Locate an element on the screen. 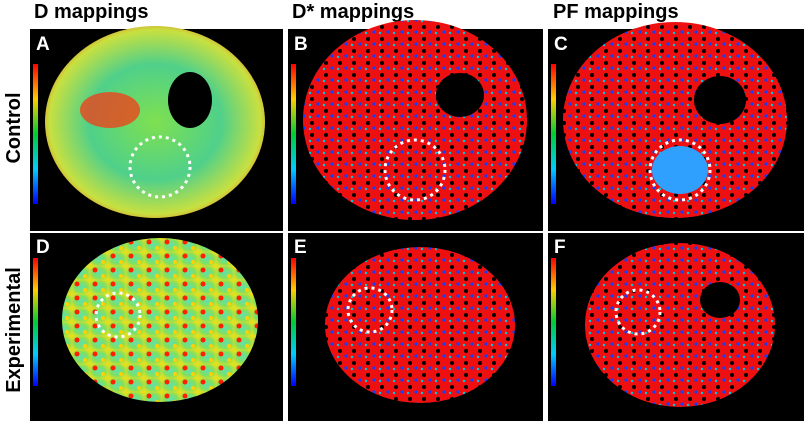  column-header: PF mappings is located at coordinates (616, 12).